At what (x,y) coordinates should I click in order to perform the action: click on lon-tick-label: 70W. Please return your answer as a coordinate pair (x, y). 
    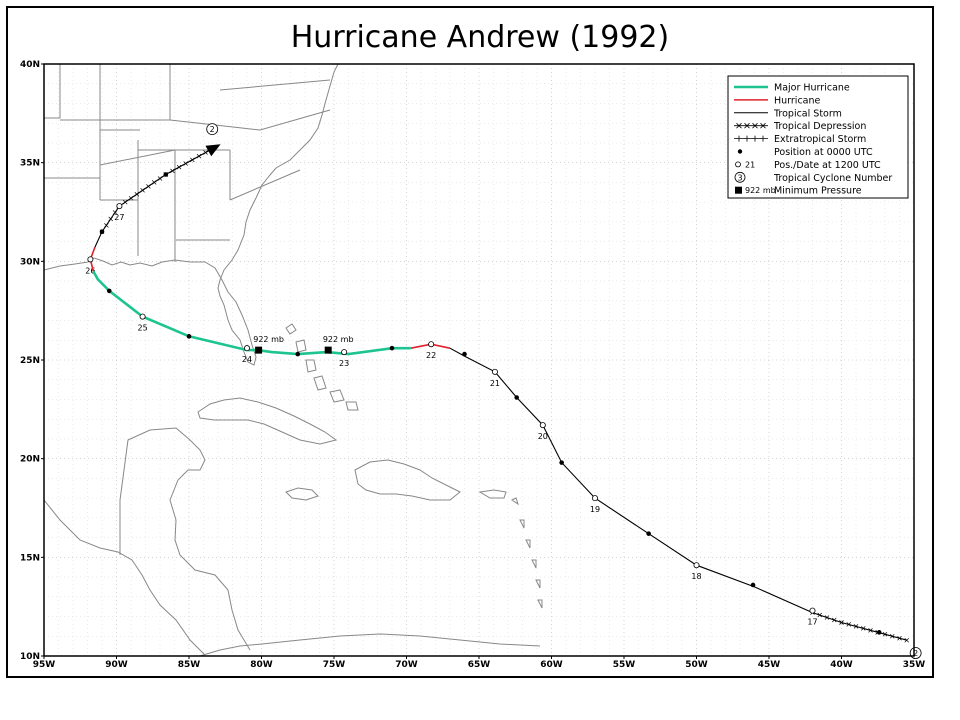
    Looking at the image, I should click on (406, 665).